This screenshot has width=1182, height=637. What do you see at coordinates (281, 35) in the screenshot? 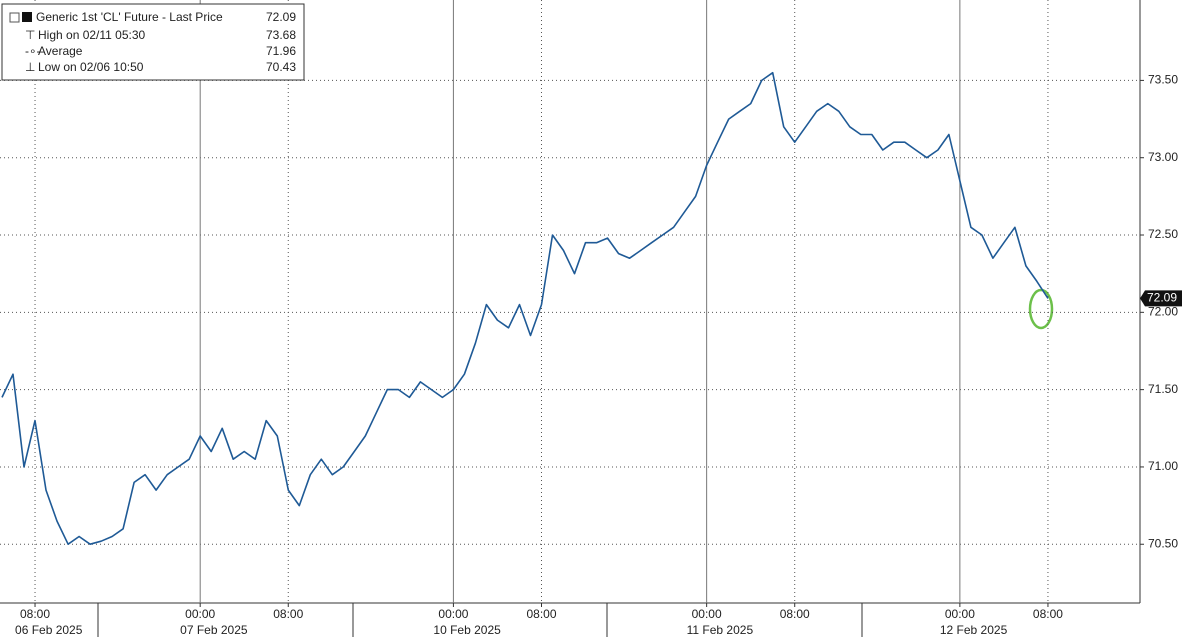
I see `legend-row-value: 73.68` at bounding box center [281, 35].